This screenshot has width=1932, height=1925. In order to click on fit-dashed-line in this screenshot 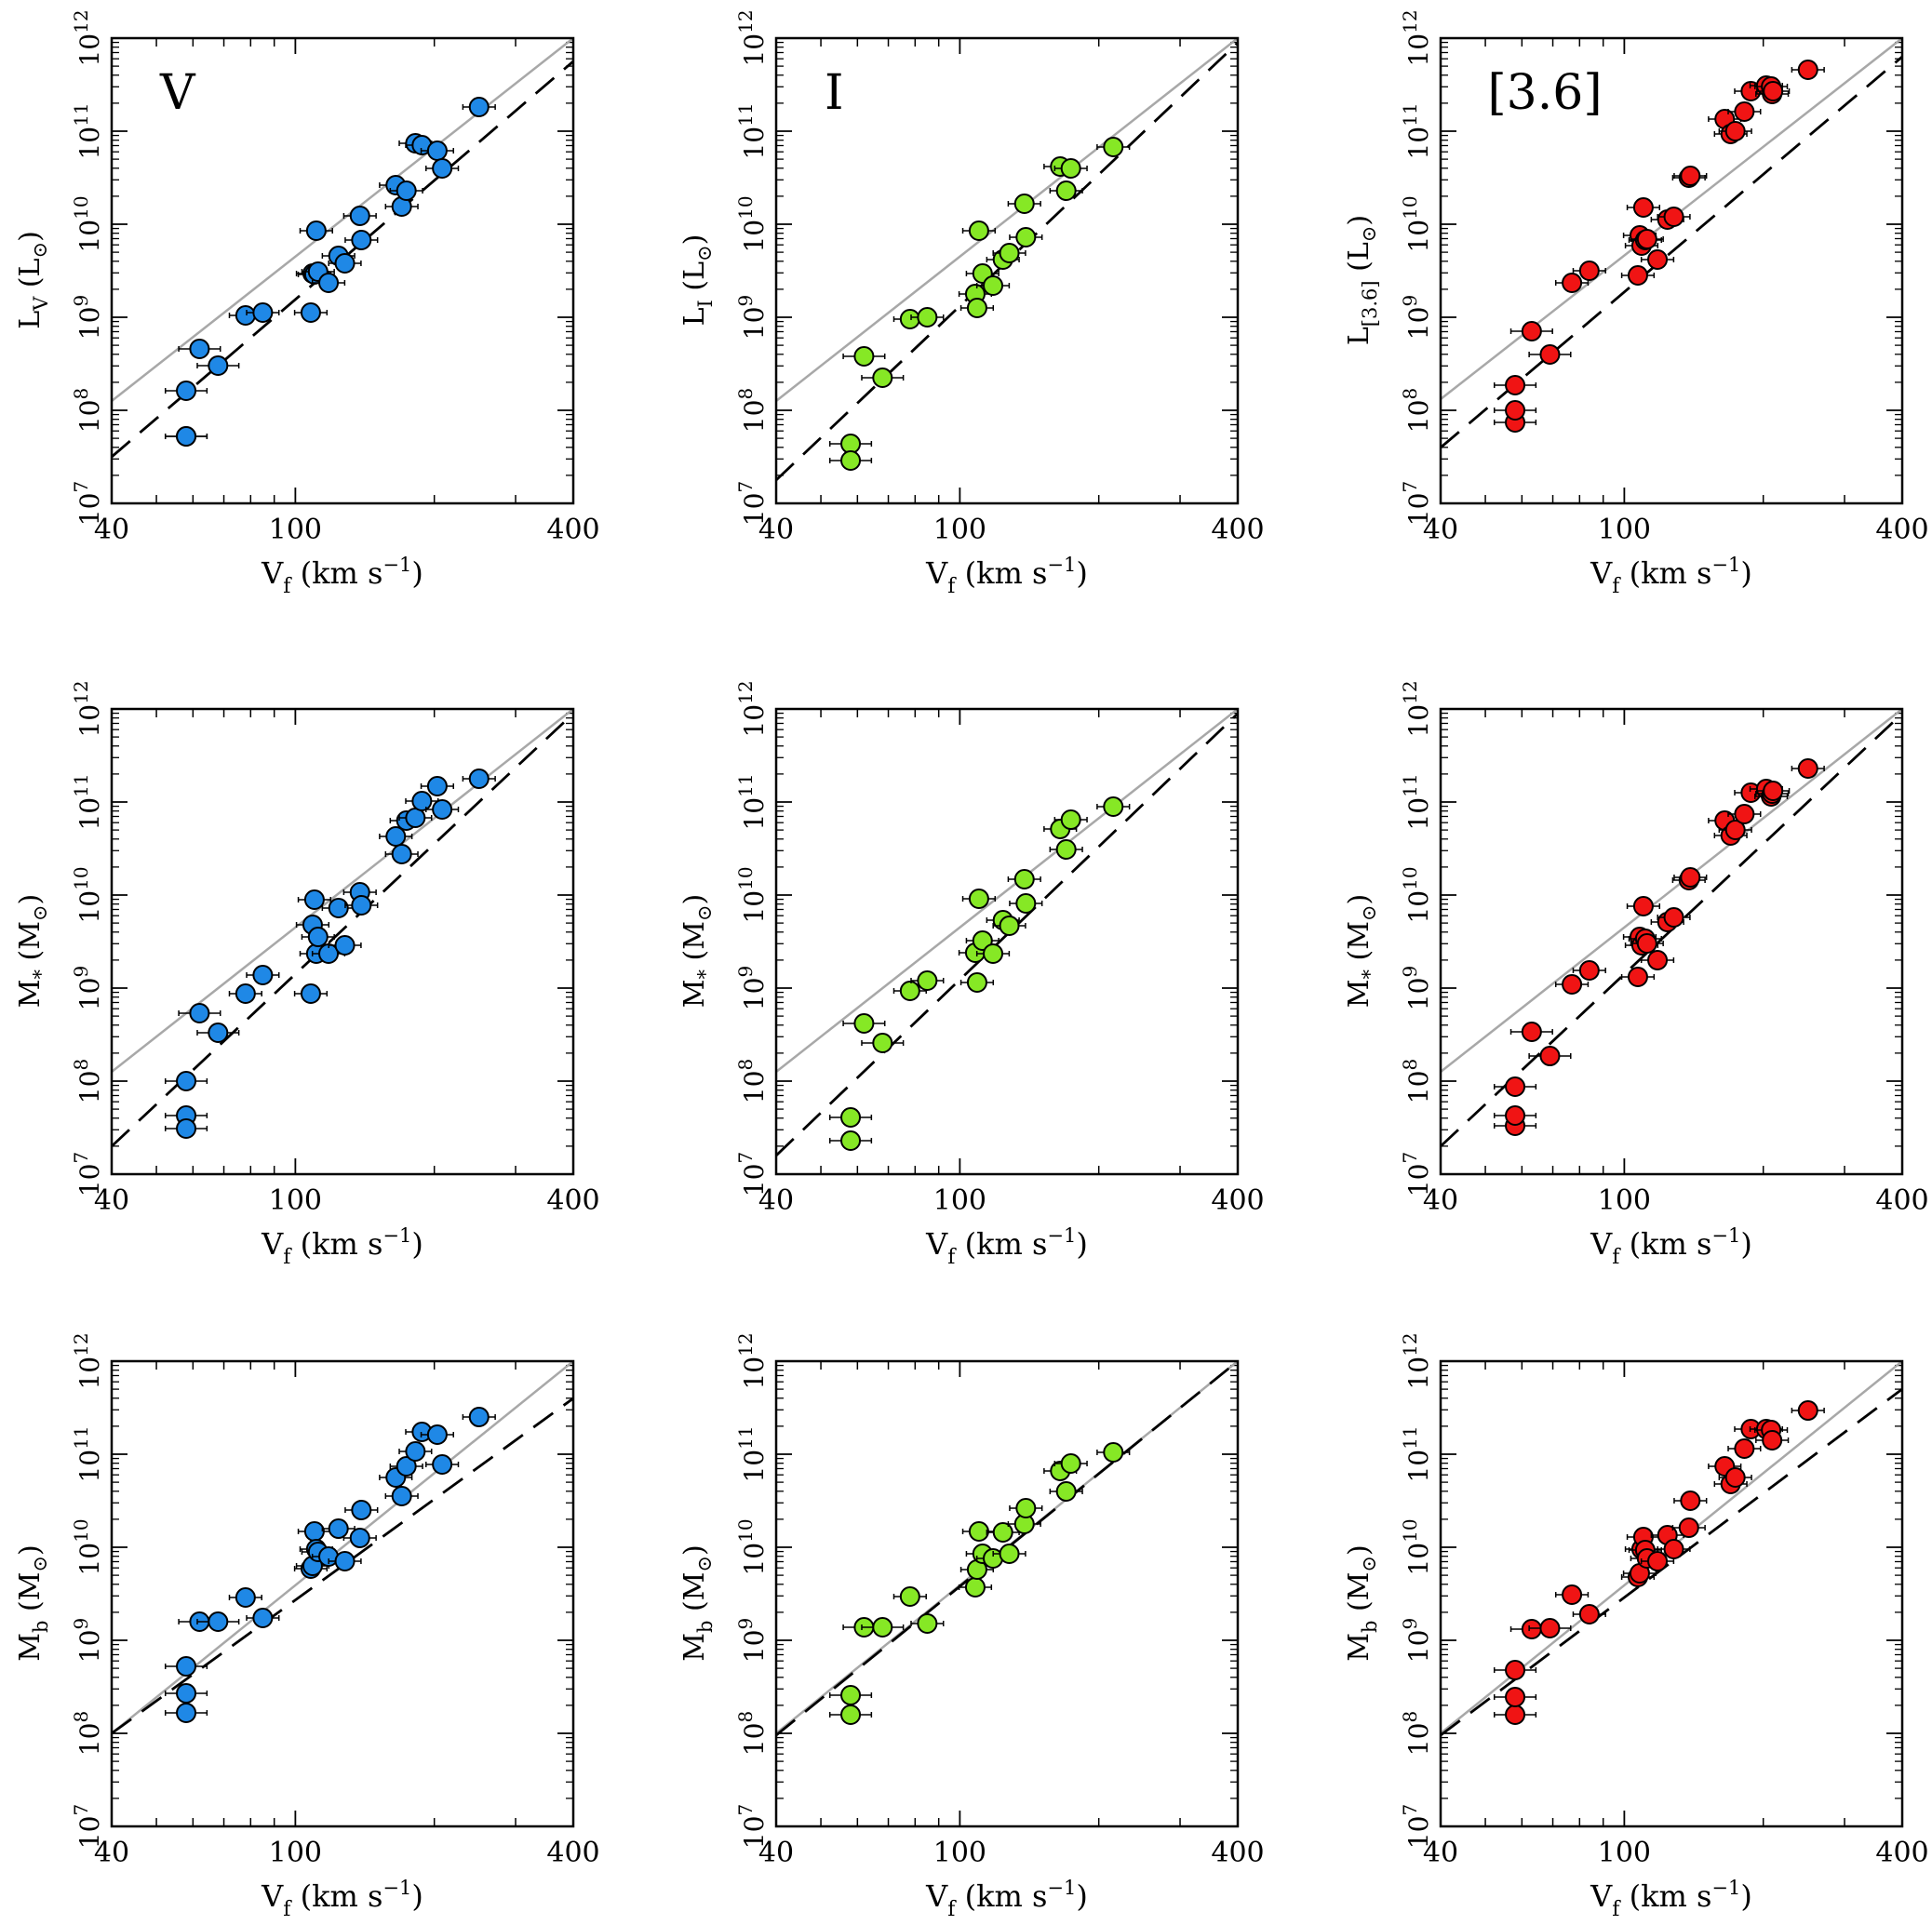, I will do `click(342, 930)`.